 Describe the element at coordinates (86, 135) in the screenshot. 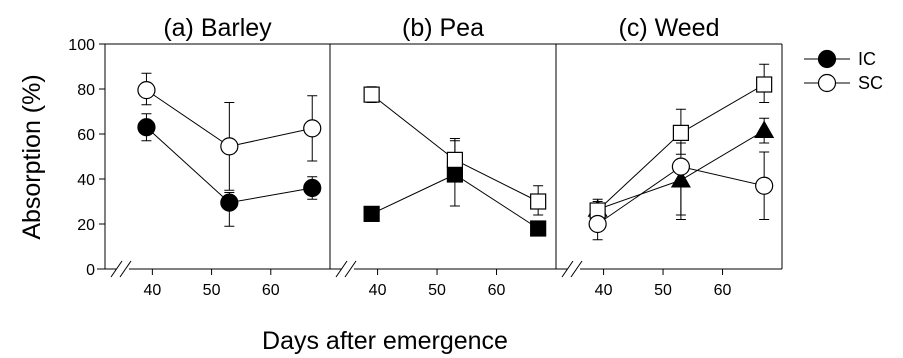

I see `y-tick-label: 60` at that location.